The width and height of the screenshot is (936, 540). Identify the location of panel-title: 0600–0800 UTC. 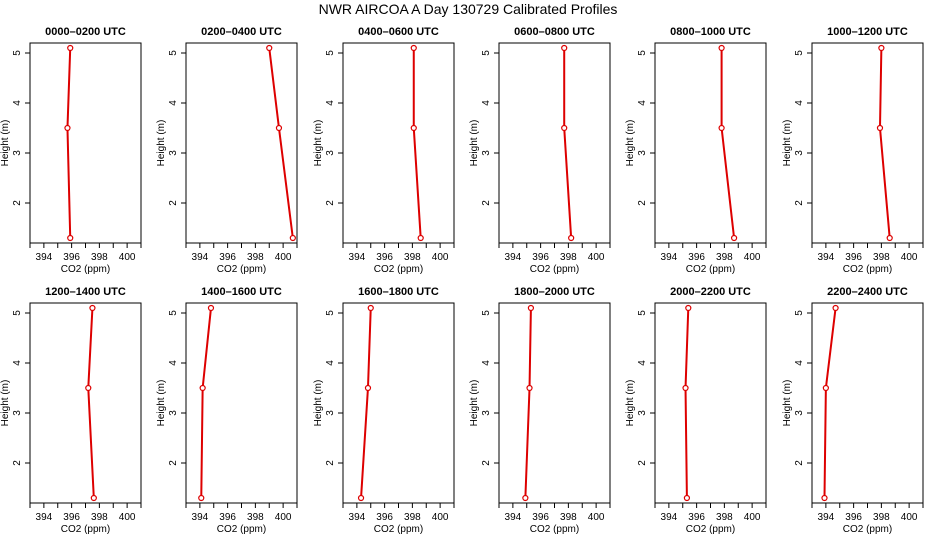
(554, 32).